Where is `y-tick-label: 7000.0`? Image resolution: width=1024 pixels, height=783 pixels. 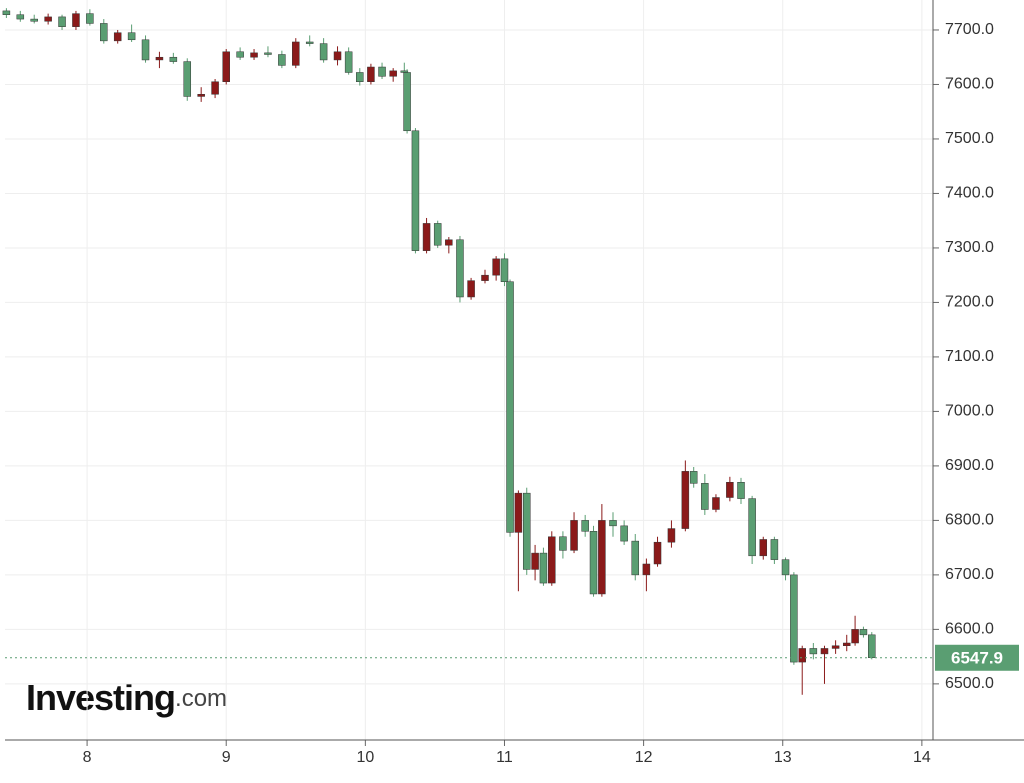 y-tick-label: 7000.0 is located at coordinates (969, 411).